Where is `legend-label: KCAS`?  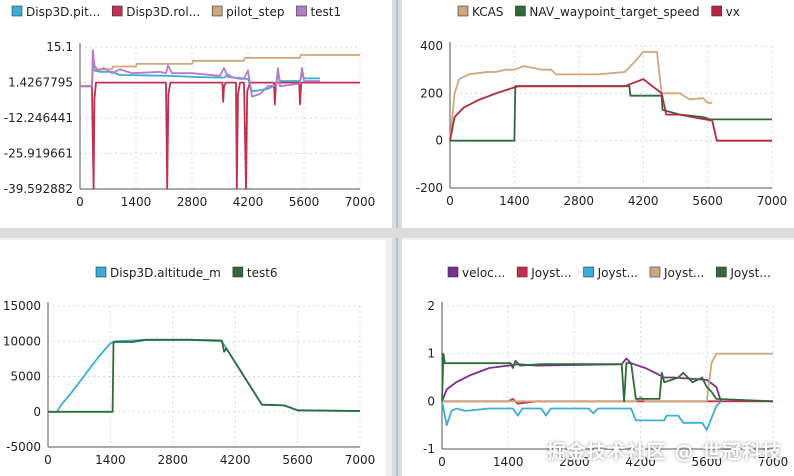
legend-label: KCAS is located at coordinates (487, 12).